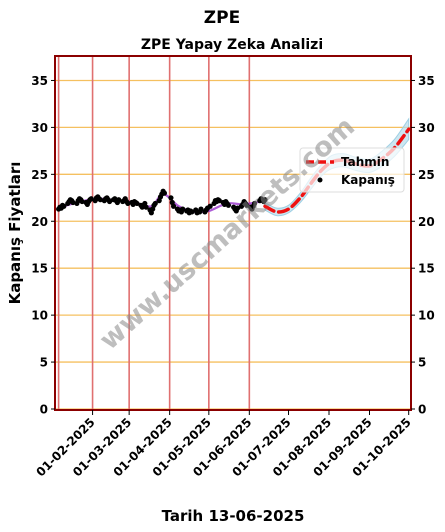 This screenshot has width=445, height=532. Describe the element at coordinates (320, 180) in the screenshot. I see `legend-kapanis-swatch` at that location.